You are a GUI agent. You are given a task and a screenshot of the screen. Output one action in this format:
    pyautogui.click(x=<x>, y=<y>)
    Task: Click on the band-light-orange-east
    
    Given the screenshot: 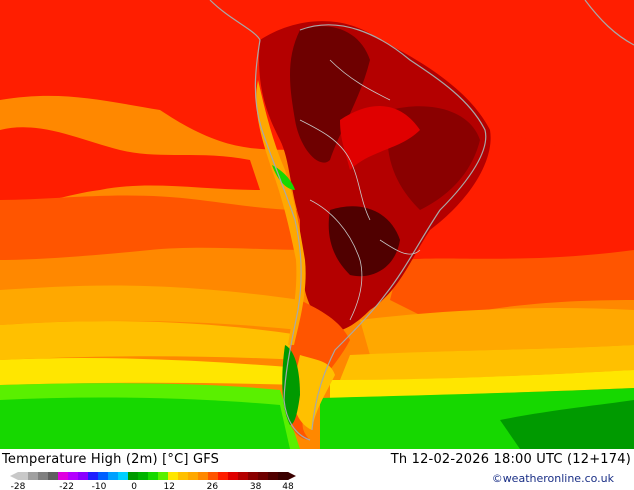 What is the action you would take?
    pyautogui.click(x=497, y=331)
    